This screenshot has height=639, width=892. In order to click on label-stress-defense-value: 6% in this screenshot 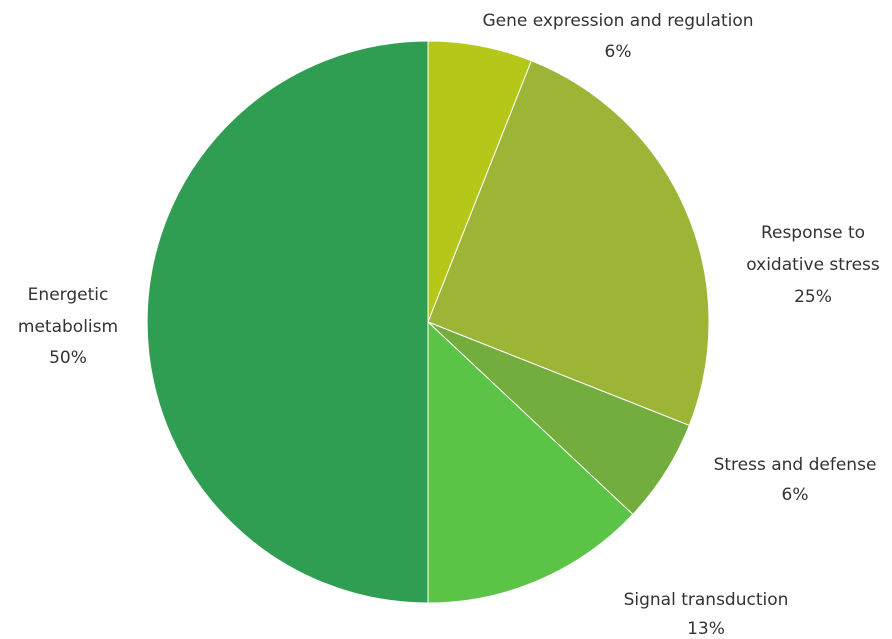, I will do `click(795, 495)`.